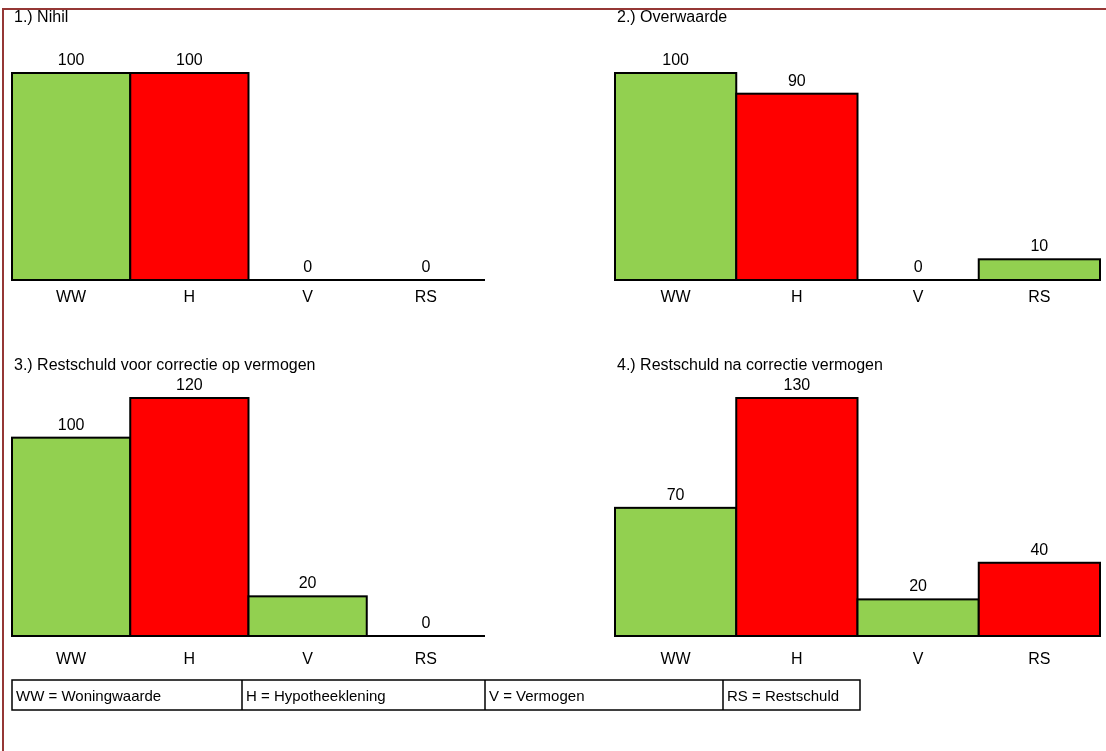  Describe the element at coordinates (672, 16) in the screenshot. I see `chart-title: 2.) Overwaarde` at that location.